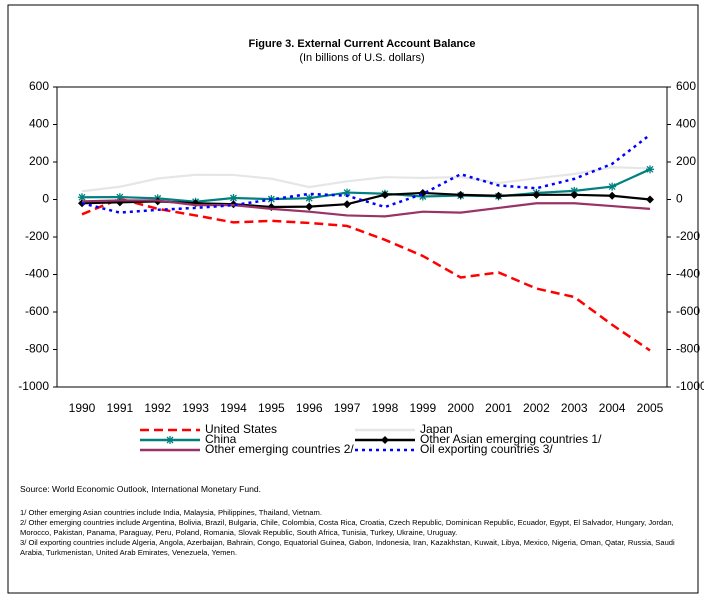 The height and width of the screenshot is (597, 704). I want to click on x-tick-label: 2000, so click(460, 408).